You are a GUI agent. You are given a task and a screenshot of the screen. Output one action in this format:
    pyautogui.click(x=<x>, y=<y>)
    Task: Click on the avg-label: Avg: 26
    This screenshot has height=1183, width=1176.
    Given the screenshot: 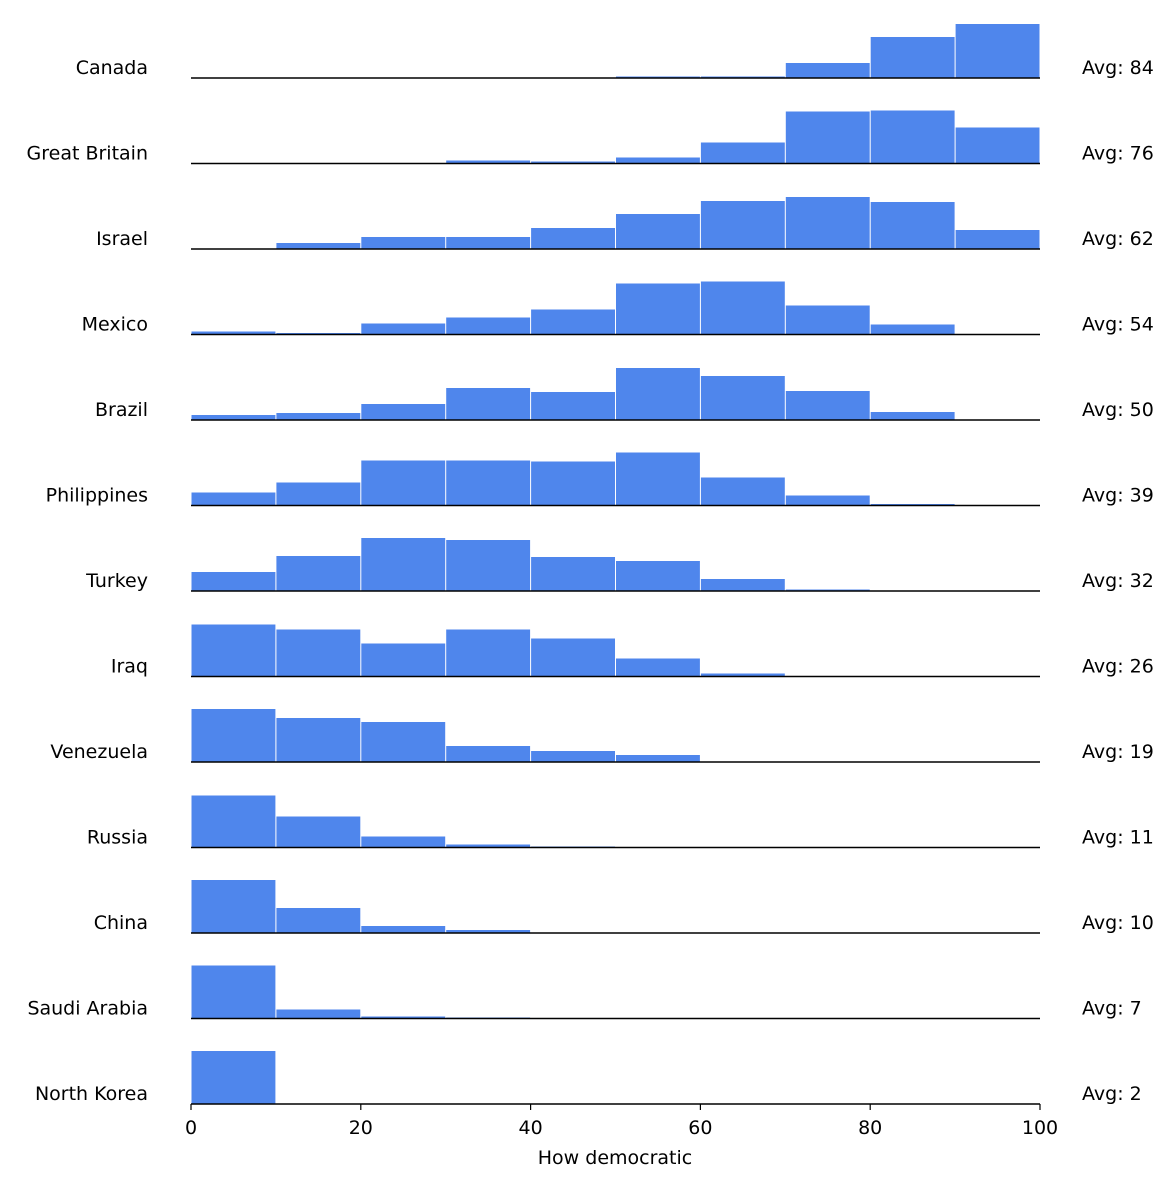 What is the action you would take?
    pyautogui.click(x=1118, y=667)
    